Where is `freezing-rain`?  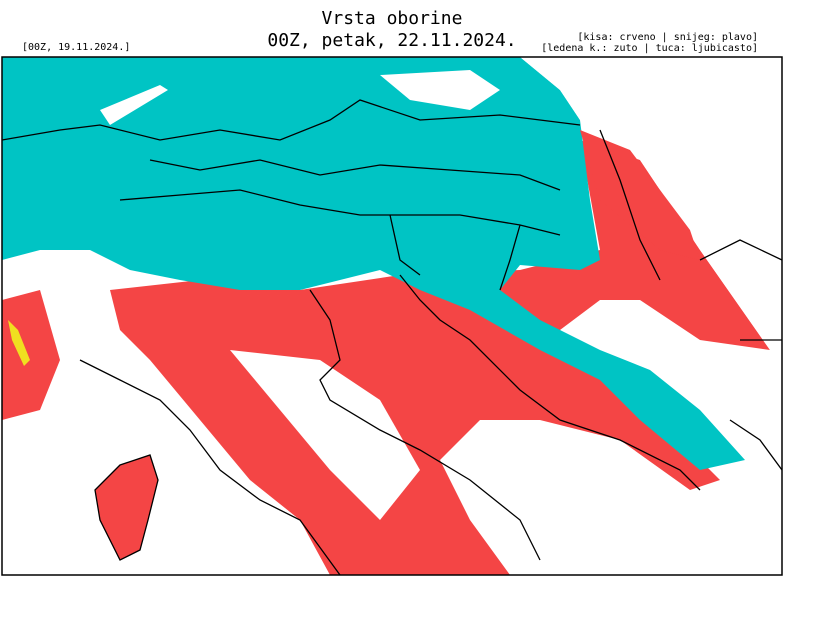 freezing-rain is located at coordinates (19, 343).